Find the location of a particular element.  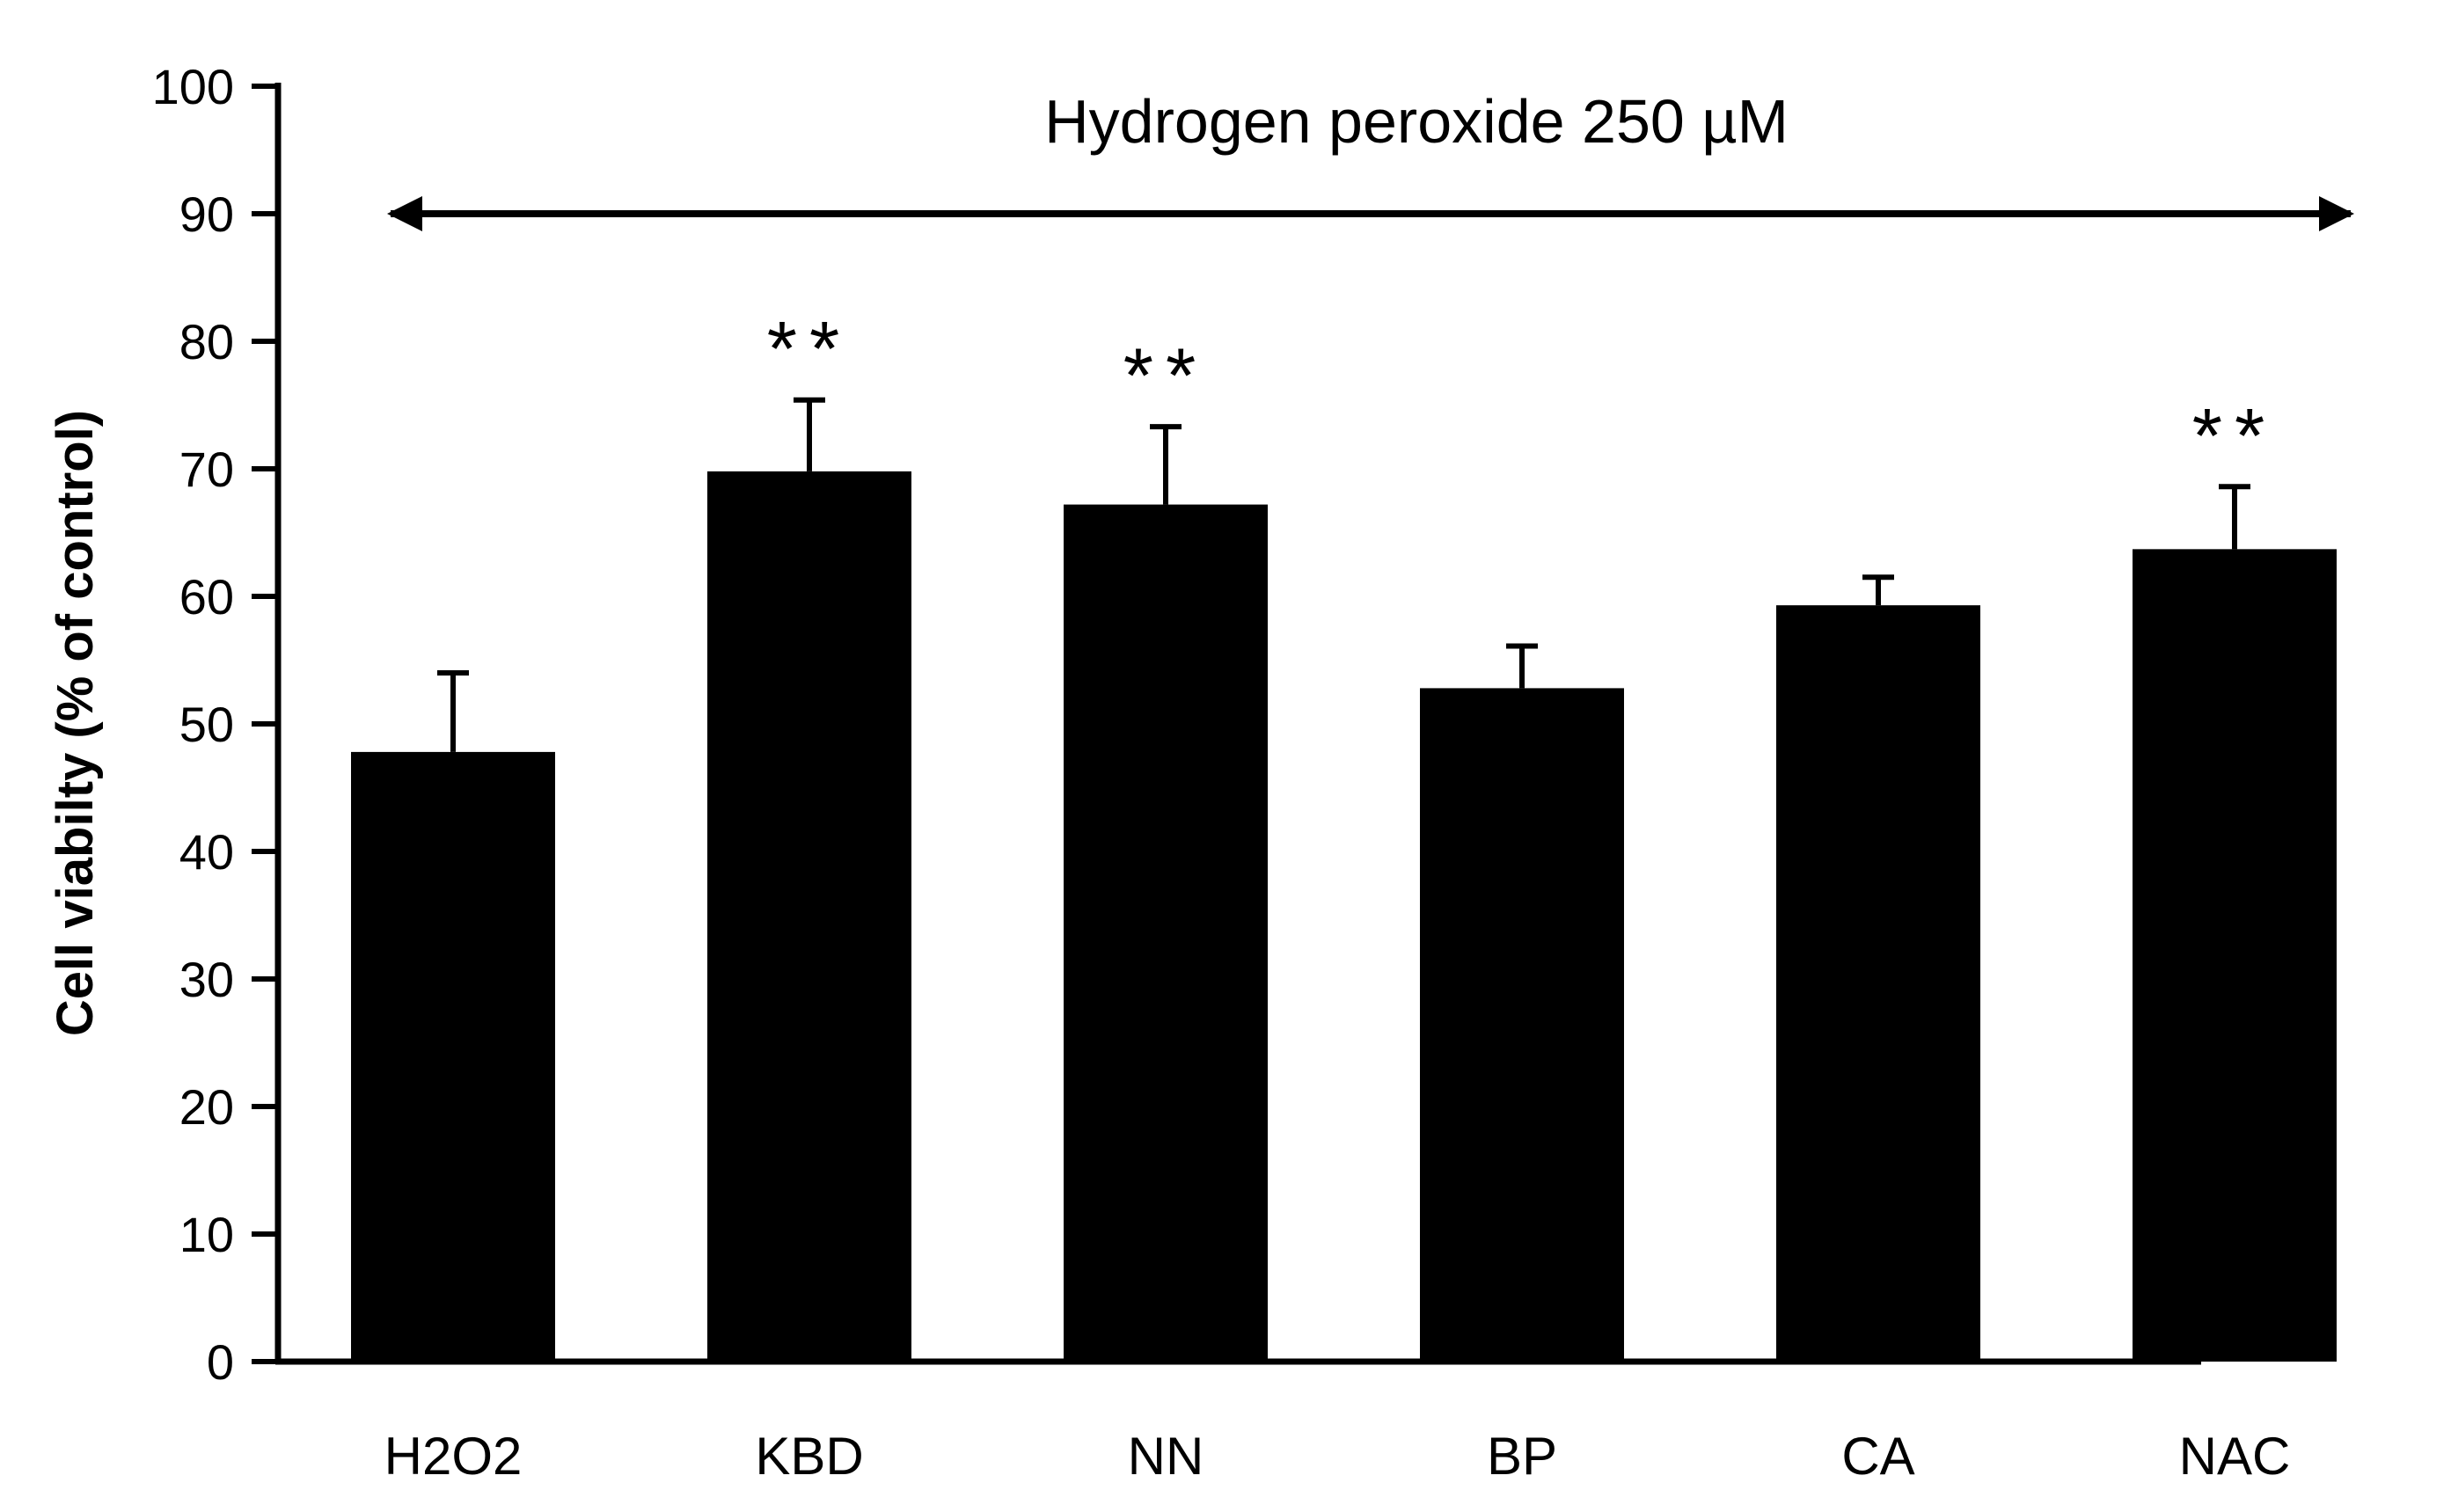

y-tick-label-90: 90 is located at coordinates (206, 214).